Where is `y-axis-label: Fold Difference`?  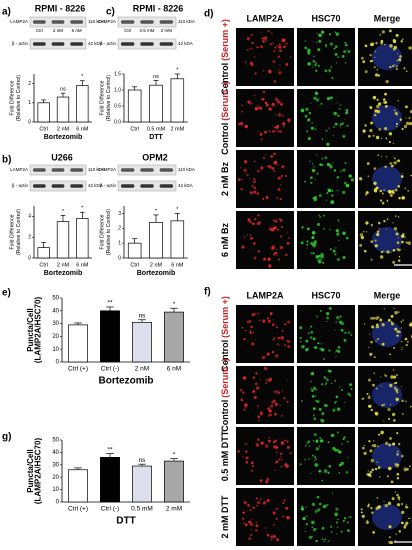 y-axis-label: Fold Difference is located at coordinates (103, 97).